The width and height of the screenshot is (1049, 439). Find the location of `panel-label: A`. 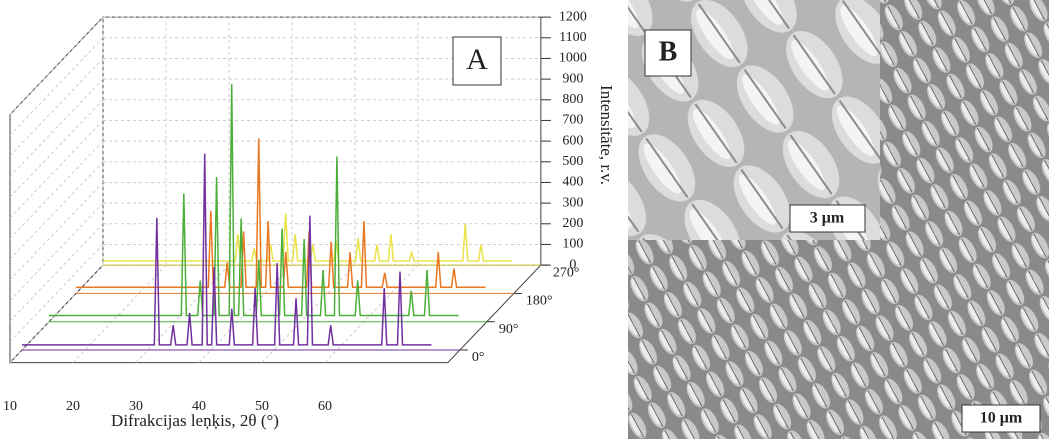

panel-label: A is located at coordinates (477, 59).